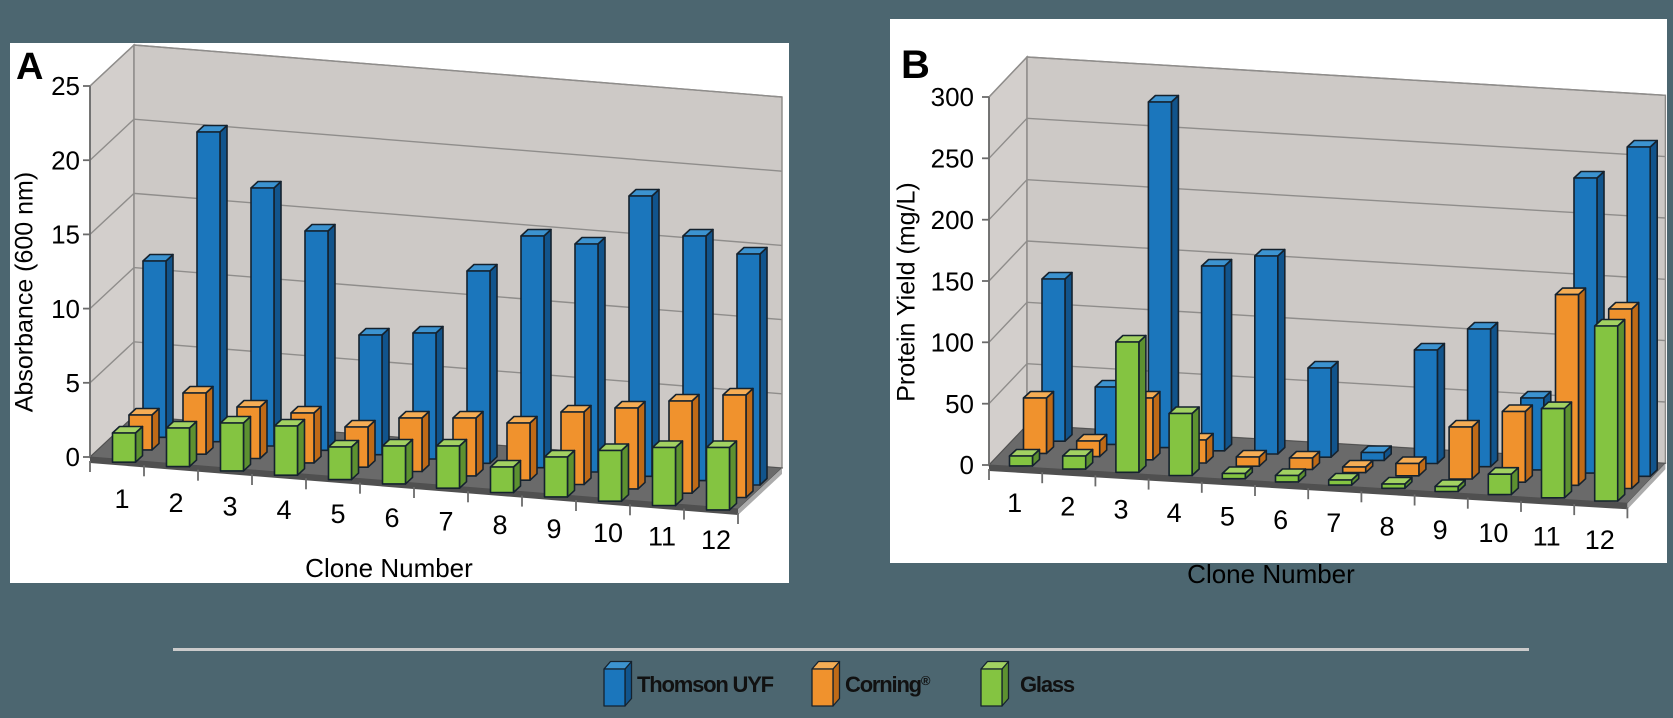  What do you see at coordinates (952, 159) in the screenshot?
I see `svg-text: 250` at bounding box center [952, 159].